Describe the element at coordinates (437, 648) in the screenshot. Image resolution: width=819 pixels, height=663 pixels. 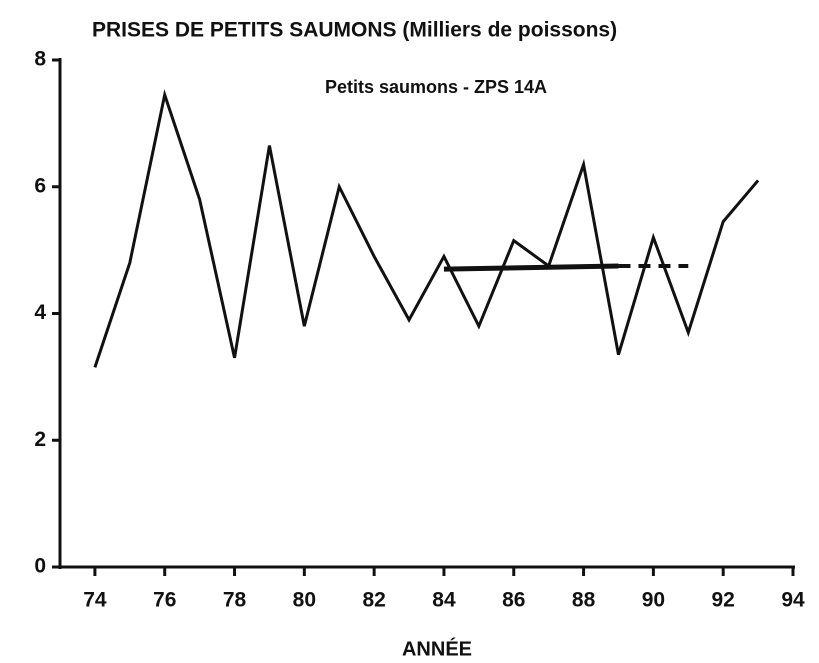
I see `x-axis-label: ANNÉE` at that location.